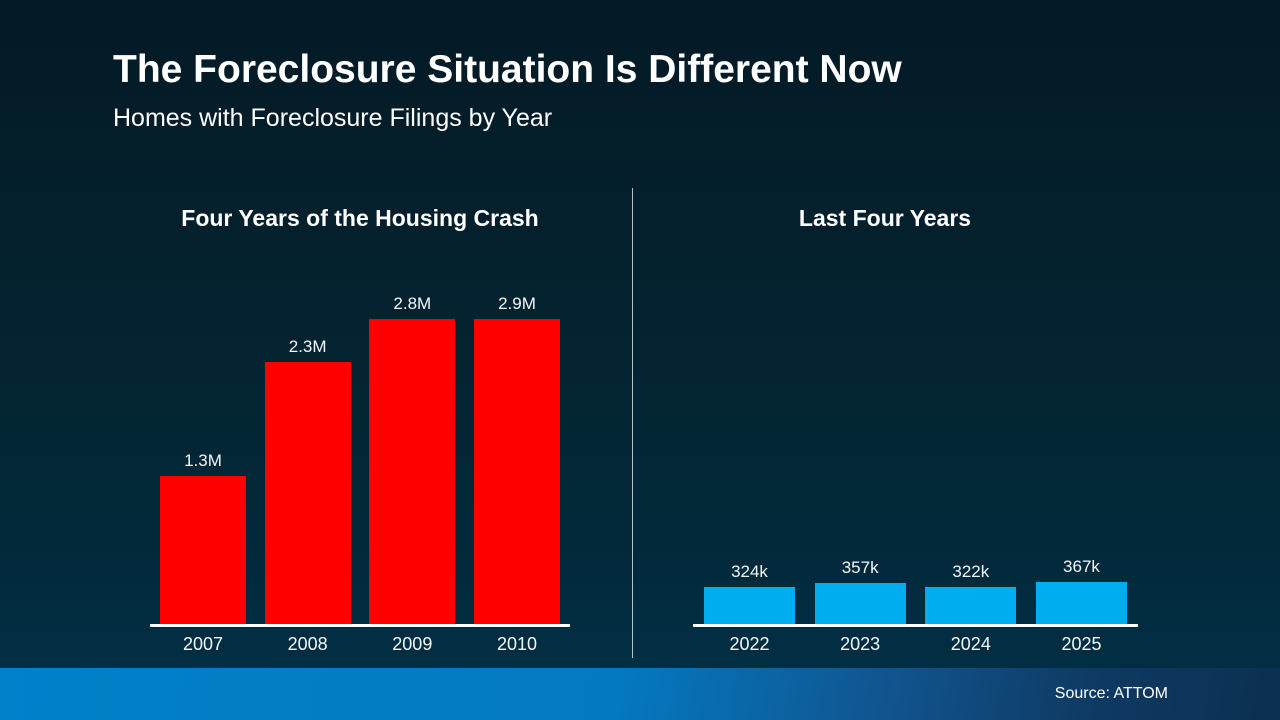 The height and width of the screenshot is (720, 1280). I want to click on bar-value-label: 2.3M, so click(307, 346).